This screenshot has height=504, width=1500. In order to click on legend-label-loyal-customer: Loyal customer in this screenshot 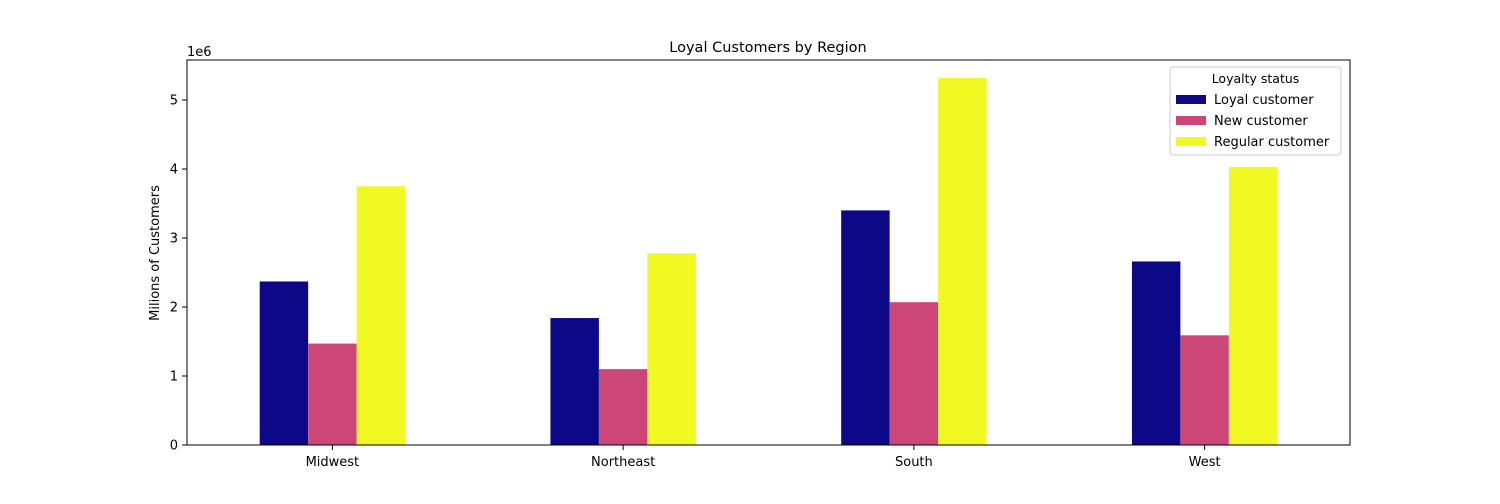, I will do `click(1264, 100)`.